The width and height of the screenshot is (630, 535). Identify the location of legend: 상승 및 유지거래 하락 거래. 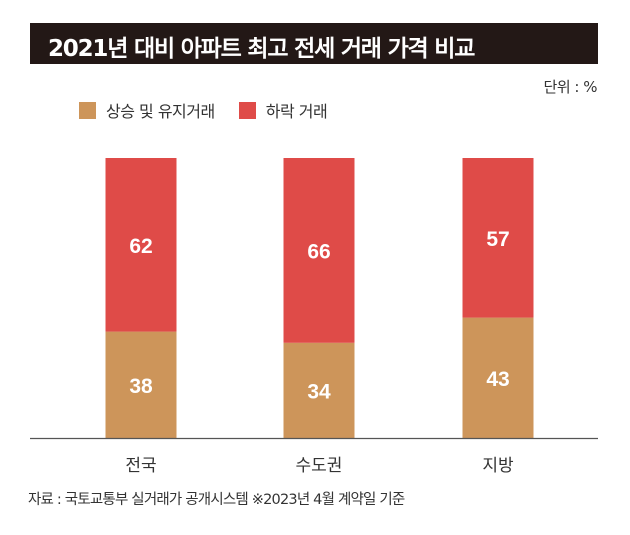
(215, 110).